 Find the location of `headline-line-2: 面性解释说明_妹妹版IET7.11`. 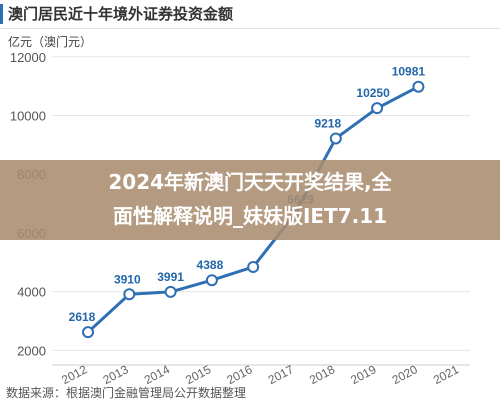

headline-line-2: 面性解释说明_妹妹版IET7.11 is located at coordinates (250, 216).